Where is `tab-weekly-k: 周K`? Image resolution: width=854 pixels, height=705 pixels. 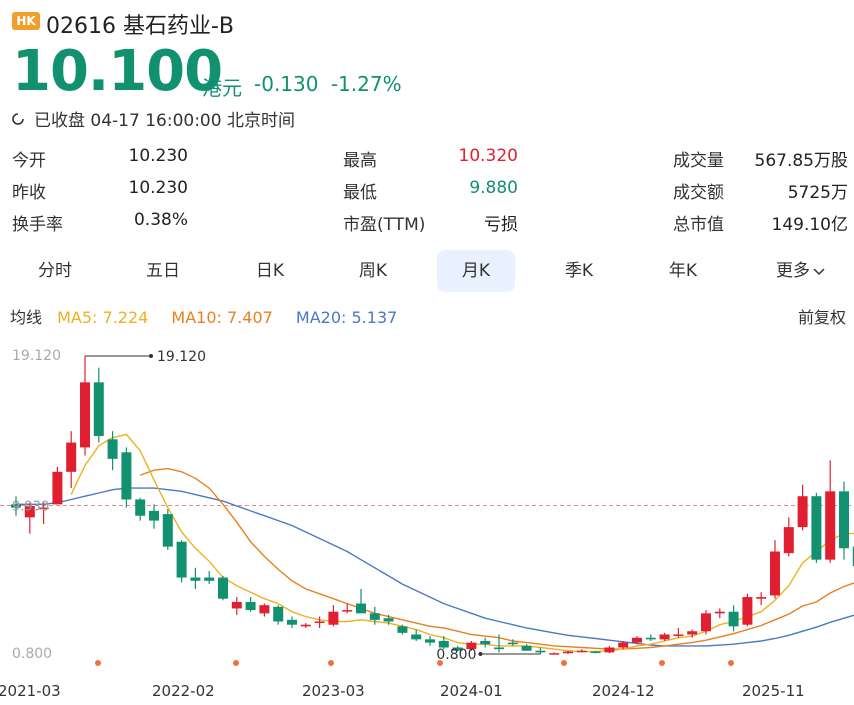
tab-weekly-k: 周K is located at coordinates (373, 271).